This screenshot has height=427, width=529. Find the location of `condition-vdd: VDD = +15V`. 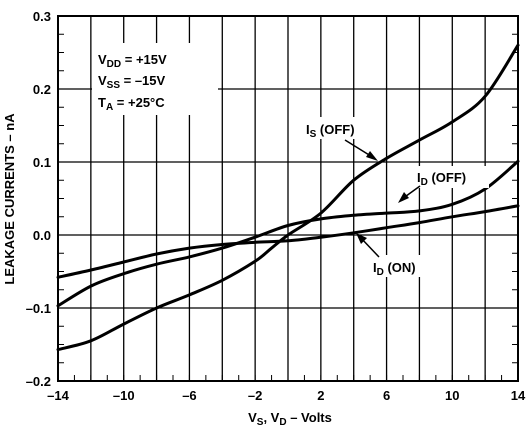

condition-vdd: VDD = +15V is located at coordinates (132, 61).